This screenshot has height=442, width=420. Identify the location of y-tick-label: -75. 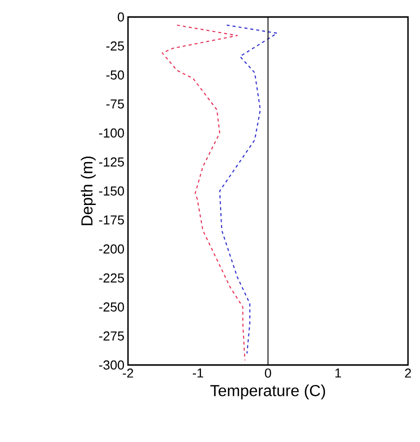
(115, 104).